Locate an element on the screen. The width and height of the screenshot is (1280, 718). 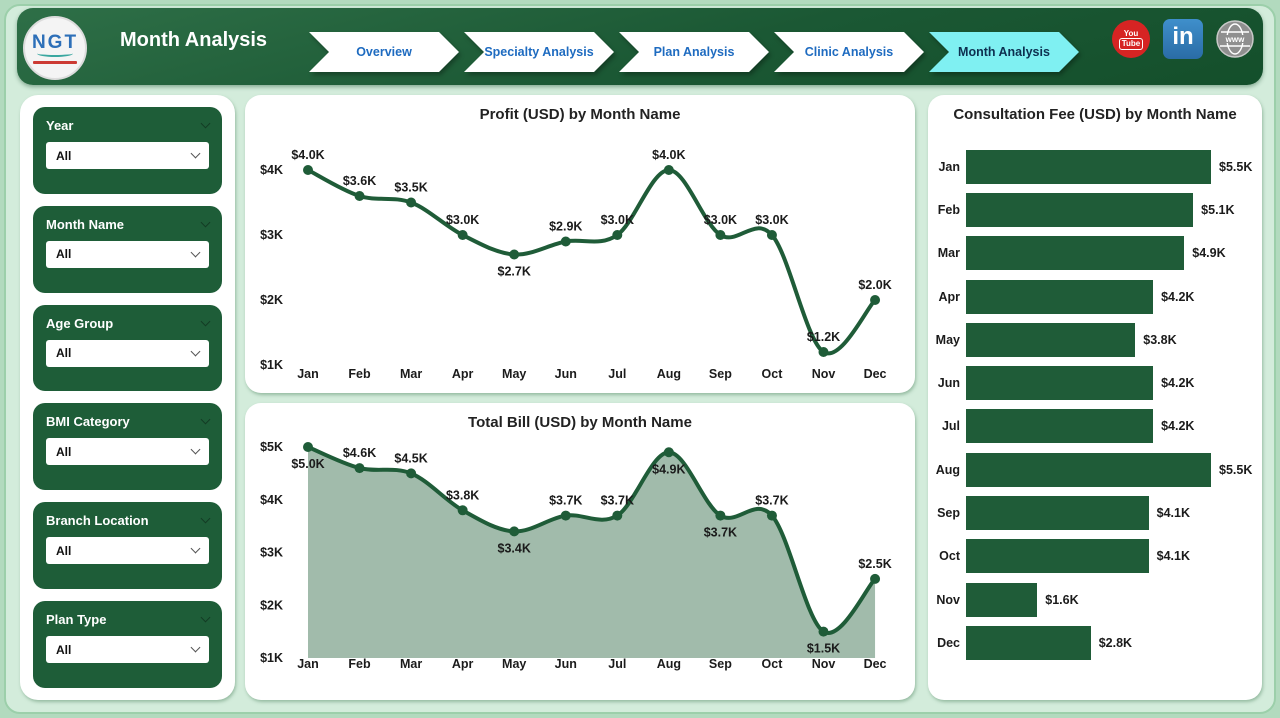
x-axis-label: Jun is located at coordinates (566, 664).